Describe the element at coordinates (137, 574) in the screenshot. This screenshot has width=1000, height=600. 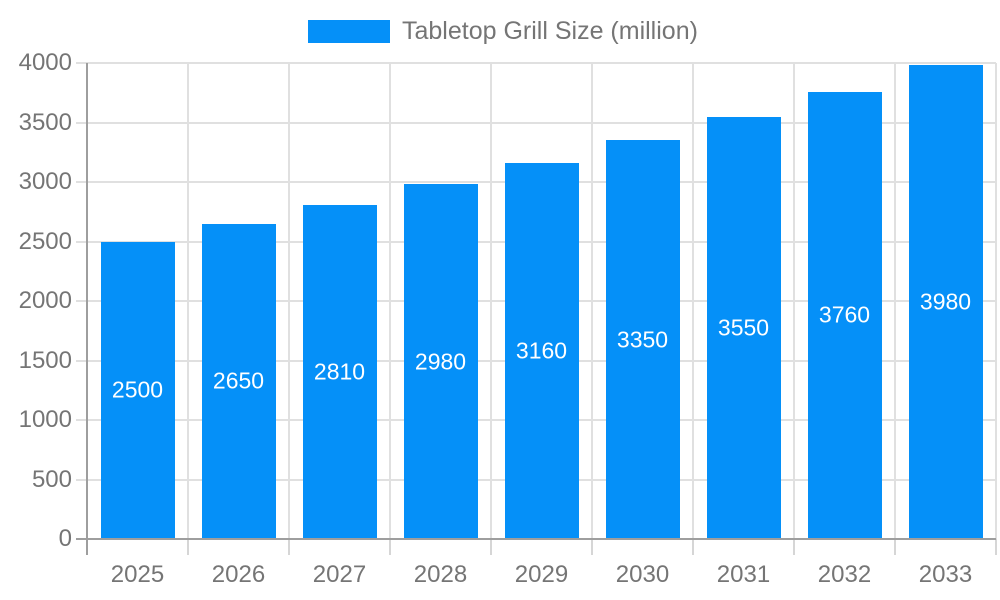
I see `x-axis-label-2025: 2025` at that location.